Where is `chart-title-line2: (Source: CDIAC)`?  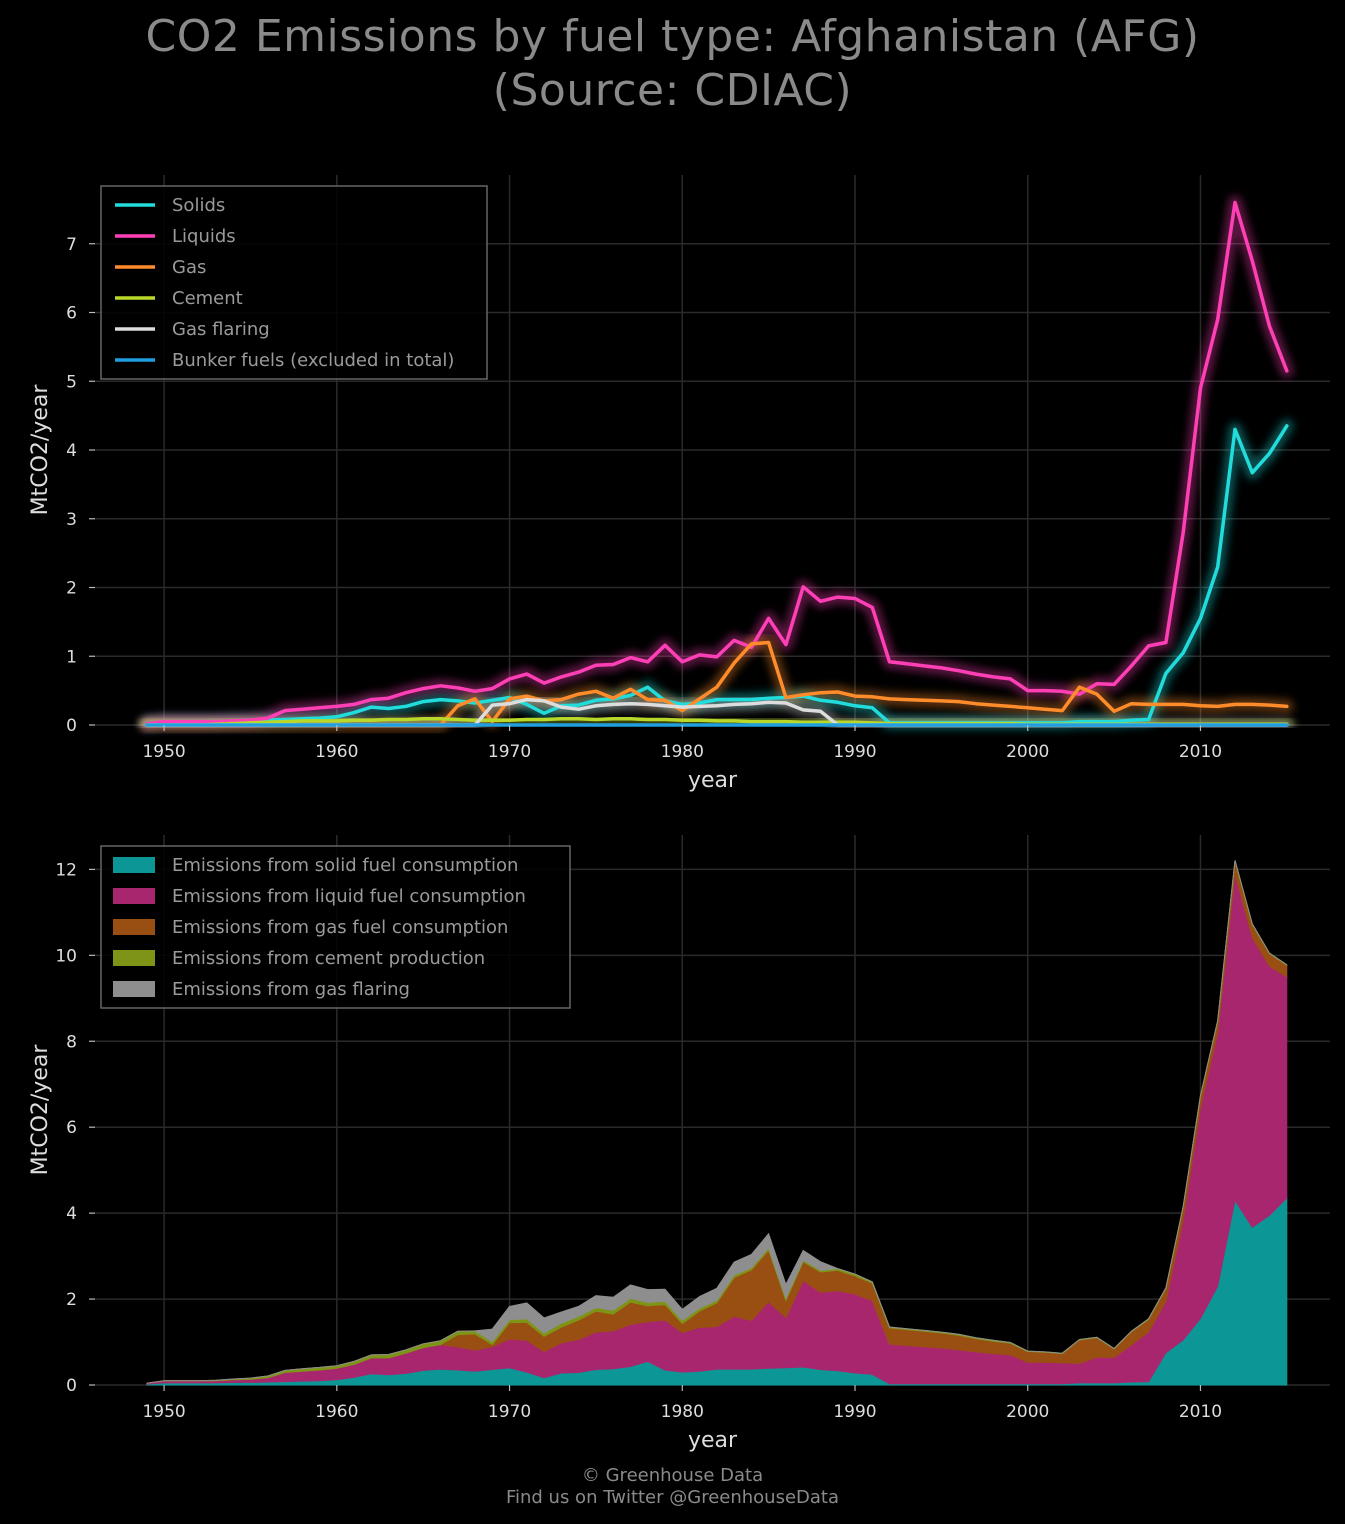
chart-title-line2: (Source: CDIAC) is located at coordinates (672, 90).